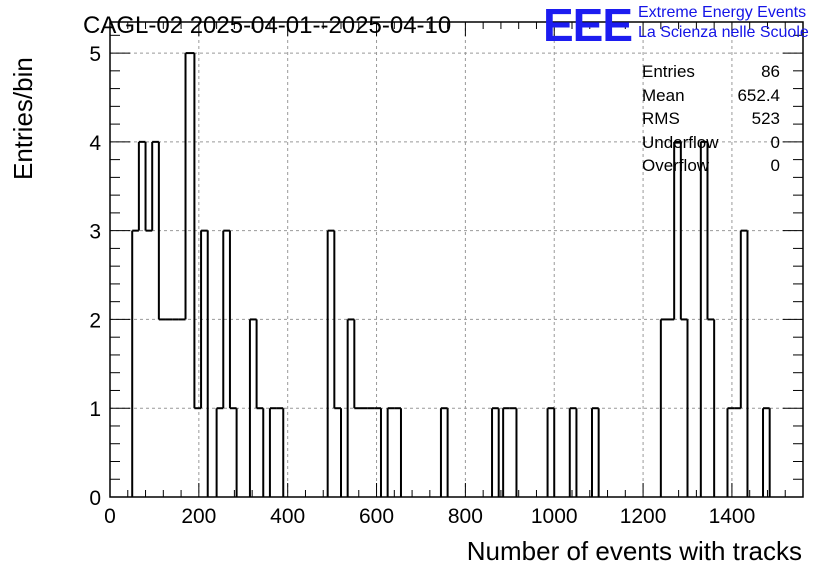 The height and width of the screenshot is (572, 836). What do you see at coordinates (588, 25) in the screenshot?
I see `eee-logo: EEE` at bounding box center [588, 25].